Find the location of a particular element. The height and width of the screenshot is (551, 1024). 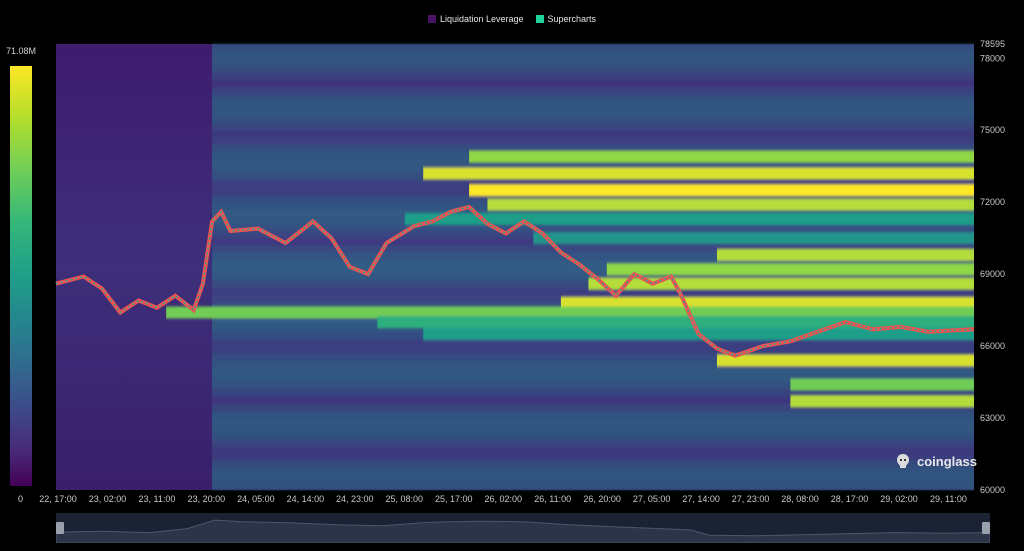

legend-item-1: Supercharts is located at coordinates (566, 19).